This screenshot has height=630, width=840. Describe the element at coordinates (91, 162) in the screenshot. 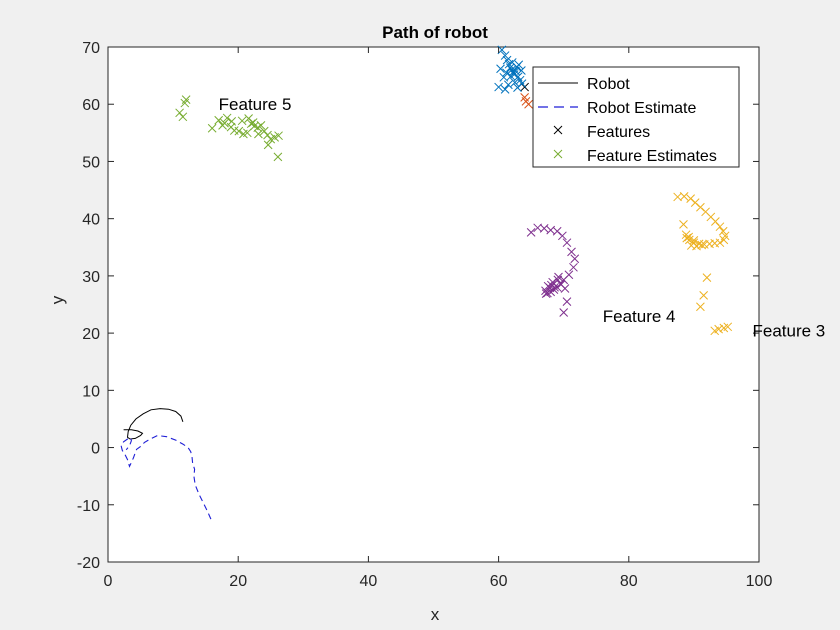

I see `y-tick-label: 50` at that location.